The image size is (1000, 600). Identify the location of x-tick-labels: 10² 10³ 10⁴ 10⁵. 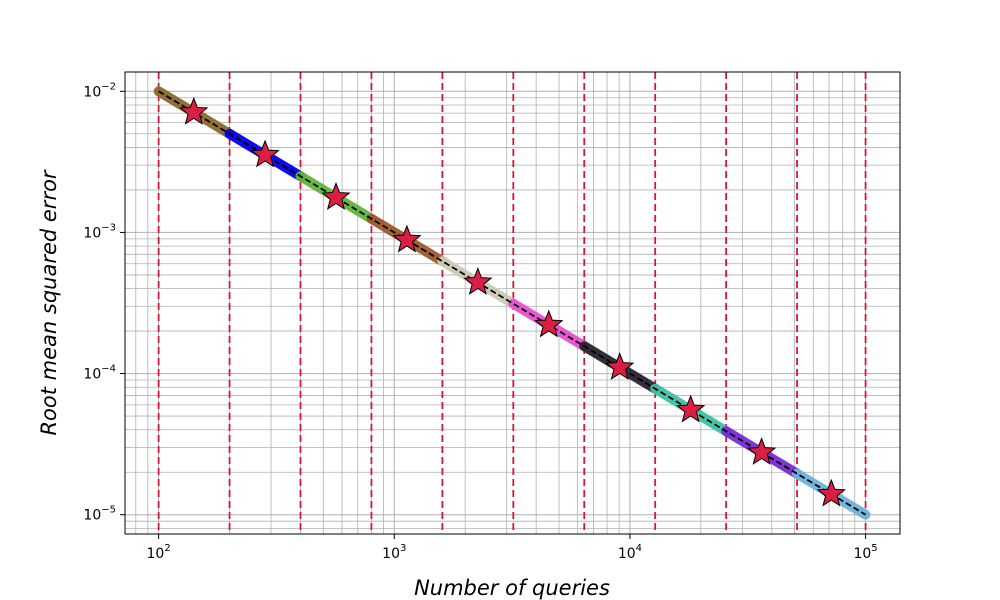
(512, 552).